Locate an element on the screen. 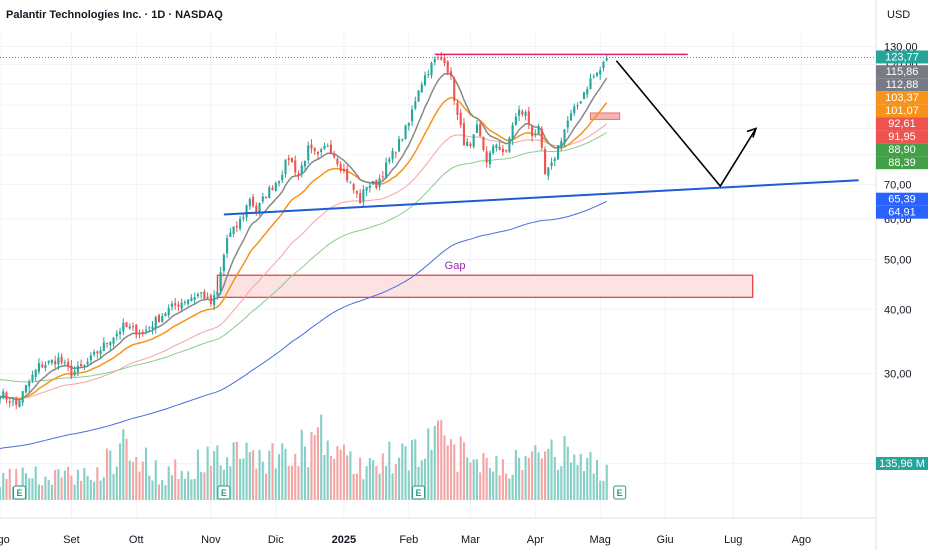  currency-label: USD is located at coordinates (898, 15).